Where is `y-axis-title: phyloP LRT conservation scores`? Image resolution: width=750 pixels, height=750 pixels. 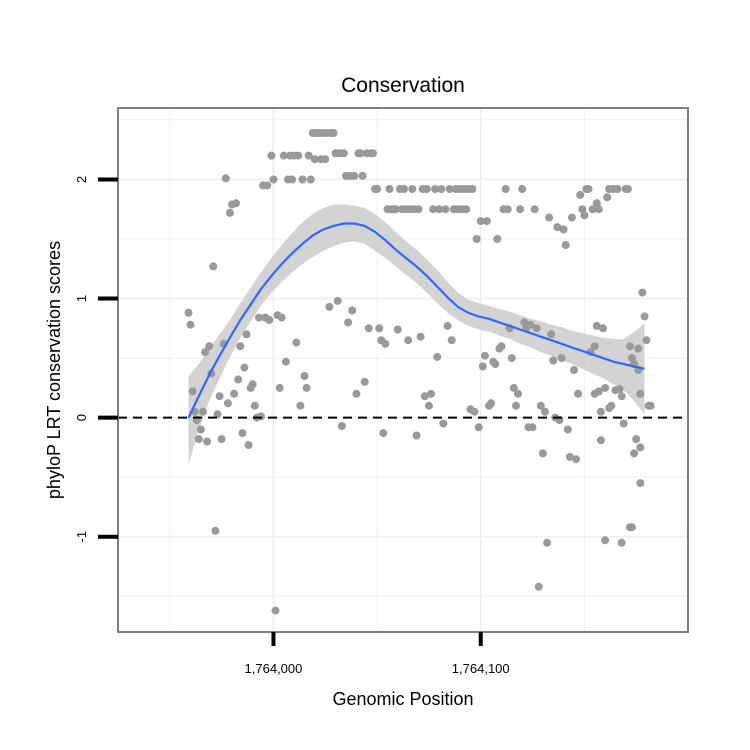 y-axis-title: phyloP LRT conservation scores is located at coordinates (54, 370).